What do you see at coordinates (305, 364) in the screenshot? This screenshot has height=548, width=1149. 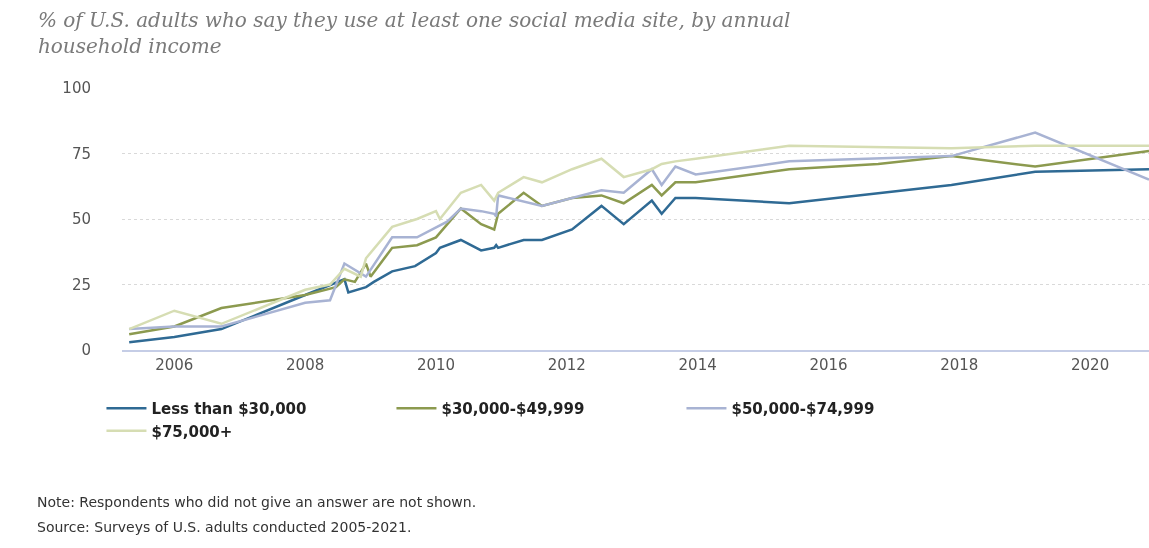 I see `x-tick-label: 2008` at bounding box center [305, 364].